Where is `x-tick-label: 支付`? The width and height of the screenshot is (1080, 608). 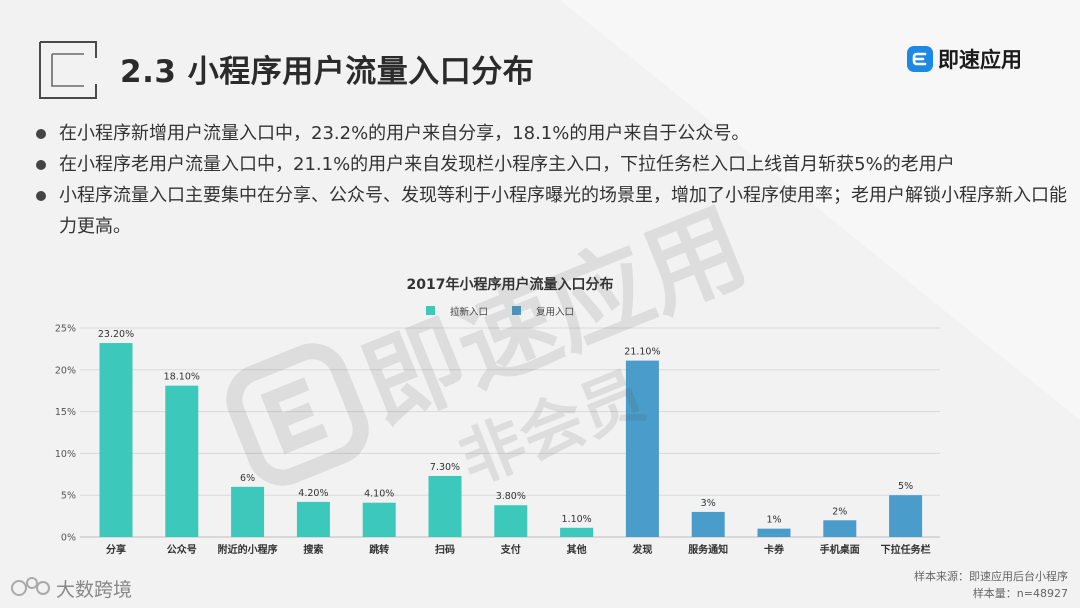 x-tick-label: 支付 is located at coordinates (510, 549).